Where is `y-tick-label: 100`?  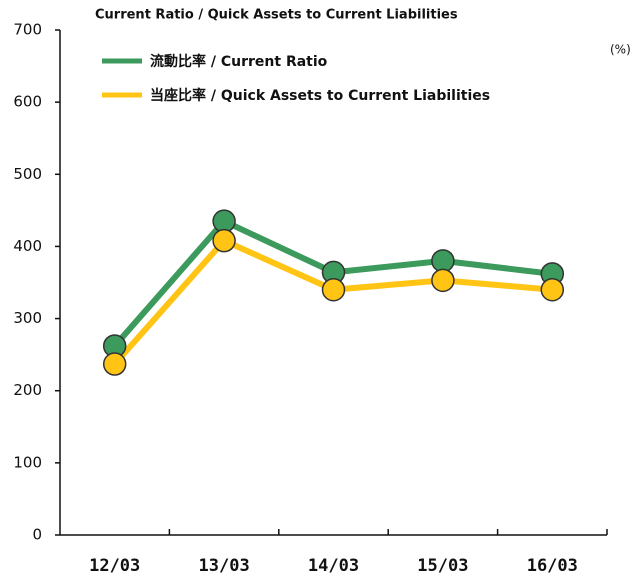
y-tick-label: 100 is located at coordinates (27, 462).